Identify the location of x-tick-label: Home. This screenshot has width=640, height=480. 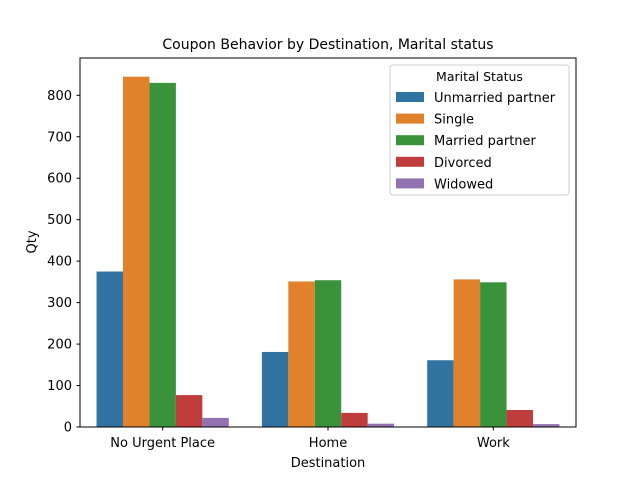
(328, 443).